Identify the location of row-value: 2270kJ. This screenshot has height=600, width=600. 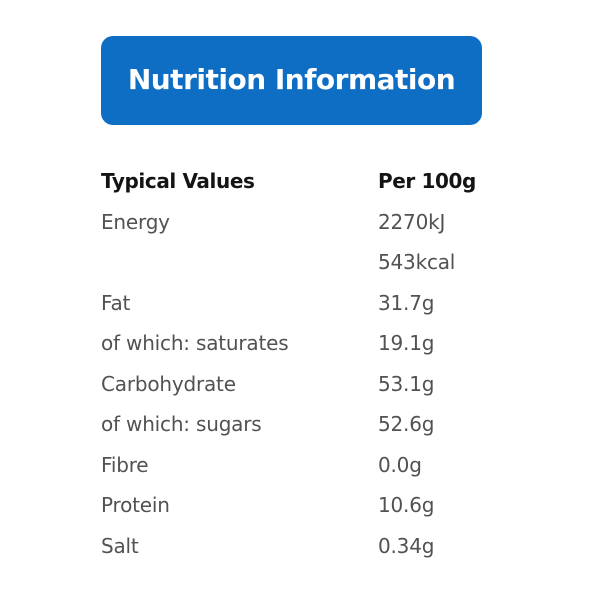
(412, 221).